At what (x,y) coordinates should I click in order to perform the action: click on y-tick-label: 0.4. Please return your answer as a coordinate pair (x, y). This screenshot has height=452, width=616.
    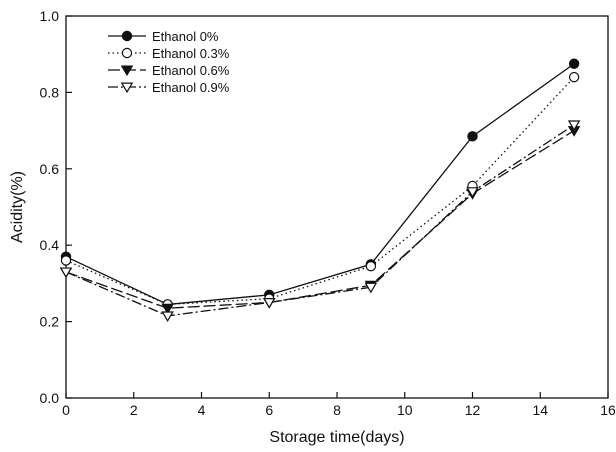
    Looking at the image, I should click on (50, 245).